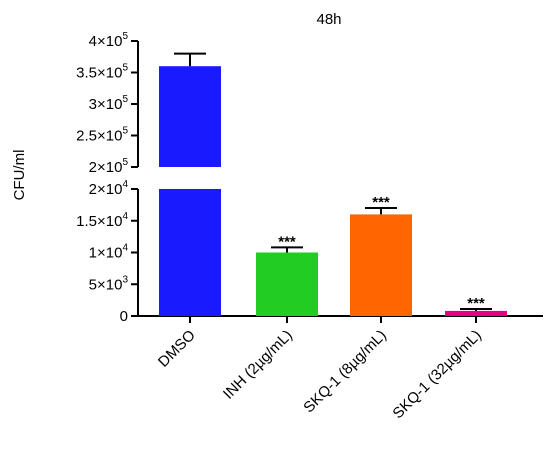 The width and height of the screenshot is (550, 473). What do you see at coordinates (436, 374) in the screenshot?
I see `category-label: SKQ-1 (32µg/mL)` at bounding box center [436, 374].